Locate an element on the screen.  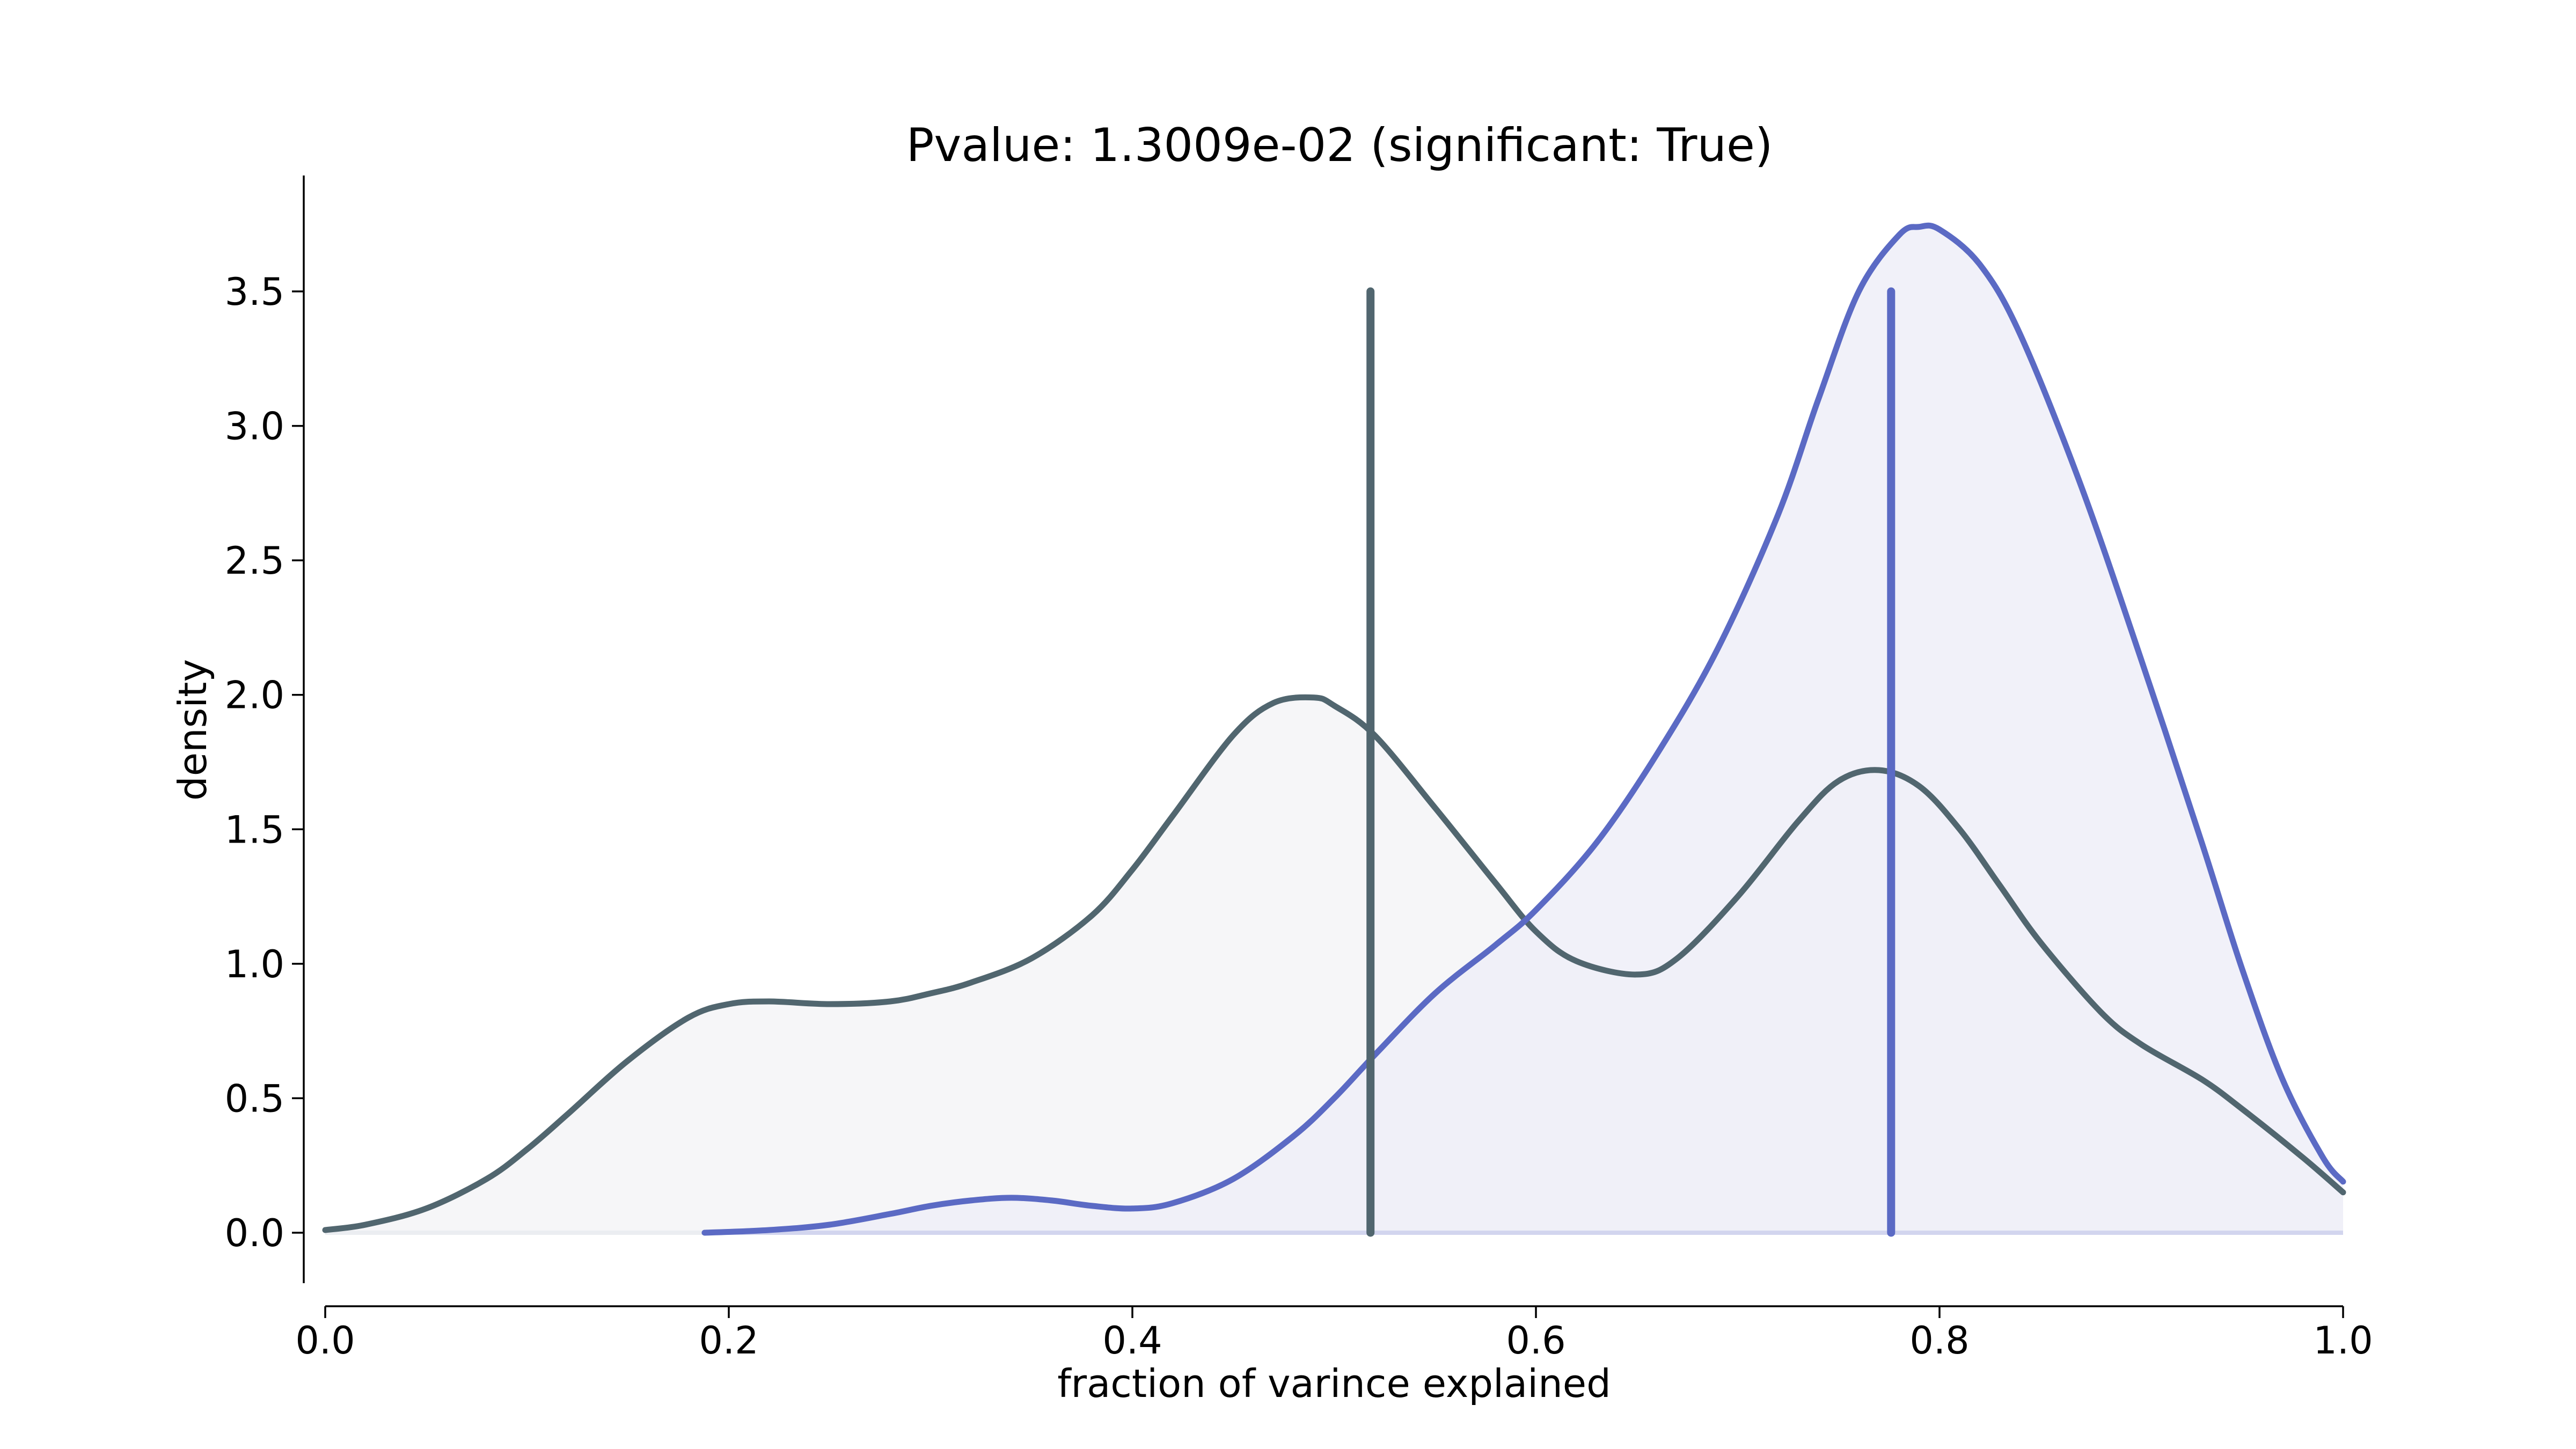
x-tick-label: 0.4 is located at coordinates (1132, 1341).